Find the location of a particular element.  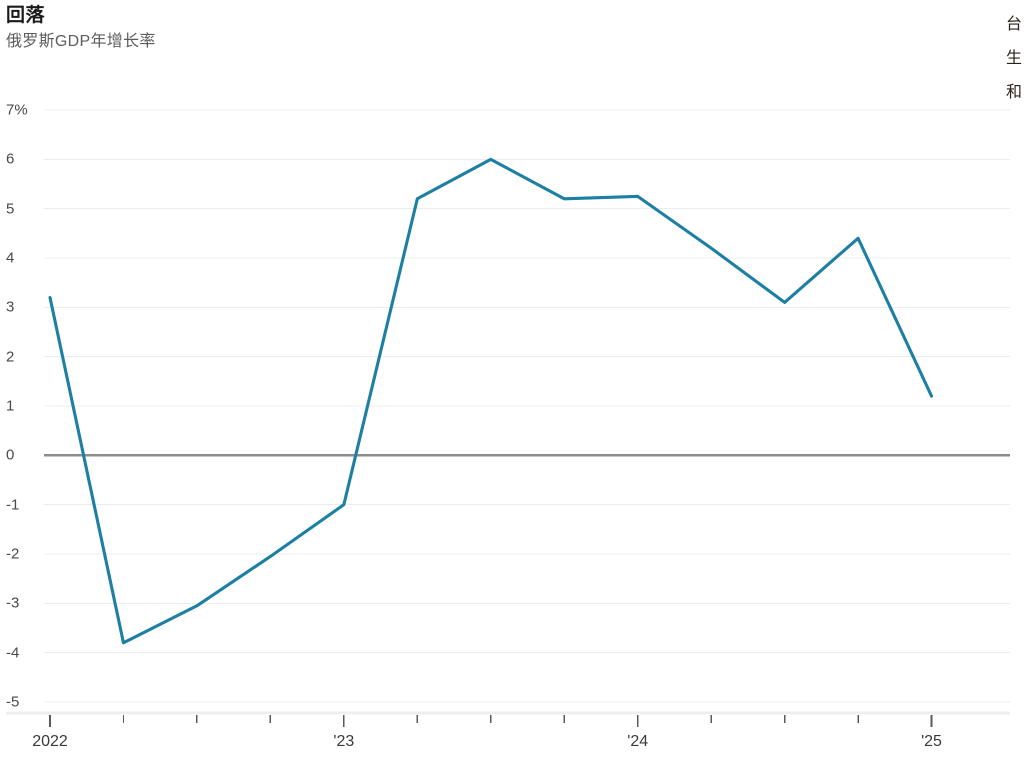

y-axis-tick-label: 7% is located at coordinates (17, 110).